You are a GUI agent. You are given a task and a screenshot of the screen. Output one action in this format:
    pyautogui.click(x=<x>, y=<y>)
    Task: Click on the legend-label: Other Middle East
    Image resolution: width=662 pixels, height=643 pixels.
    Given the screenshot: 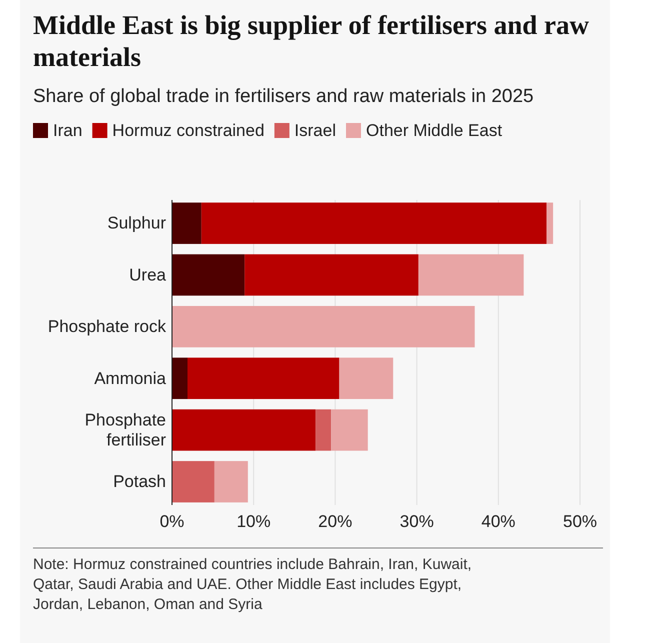 What is the action you would take?
    pyautogui.click(x=434, y=130)
    